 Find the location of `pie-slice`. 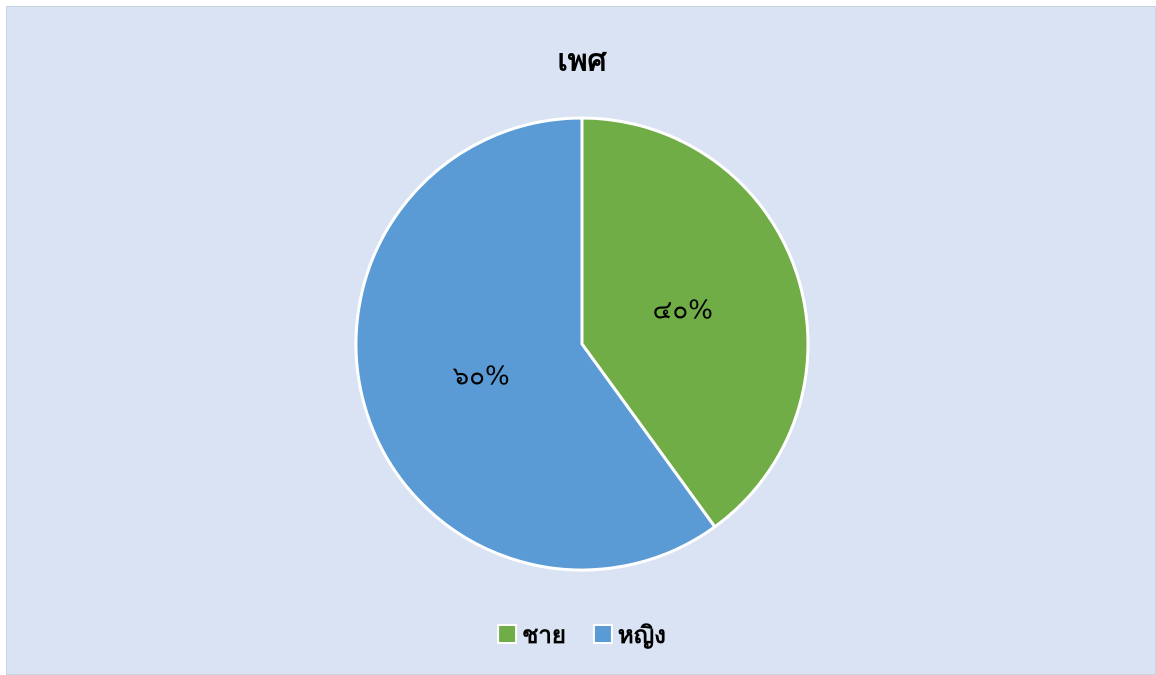

pie-slice is located at coordinates (695, 322).